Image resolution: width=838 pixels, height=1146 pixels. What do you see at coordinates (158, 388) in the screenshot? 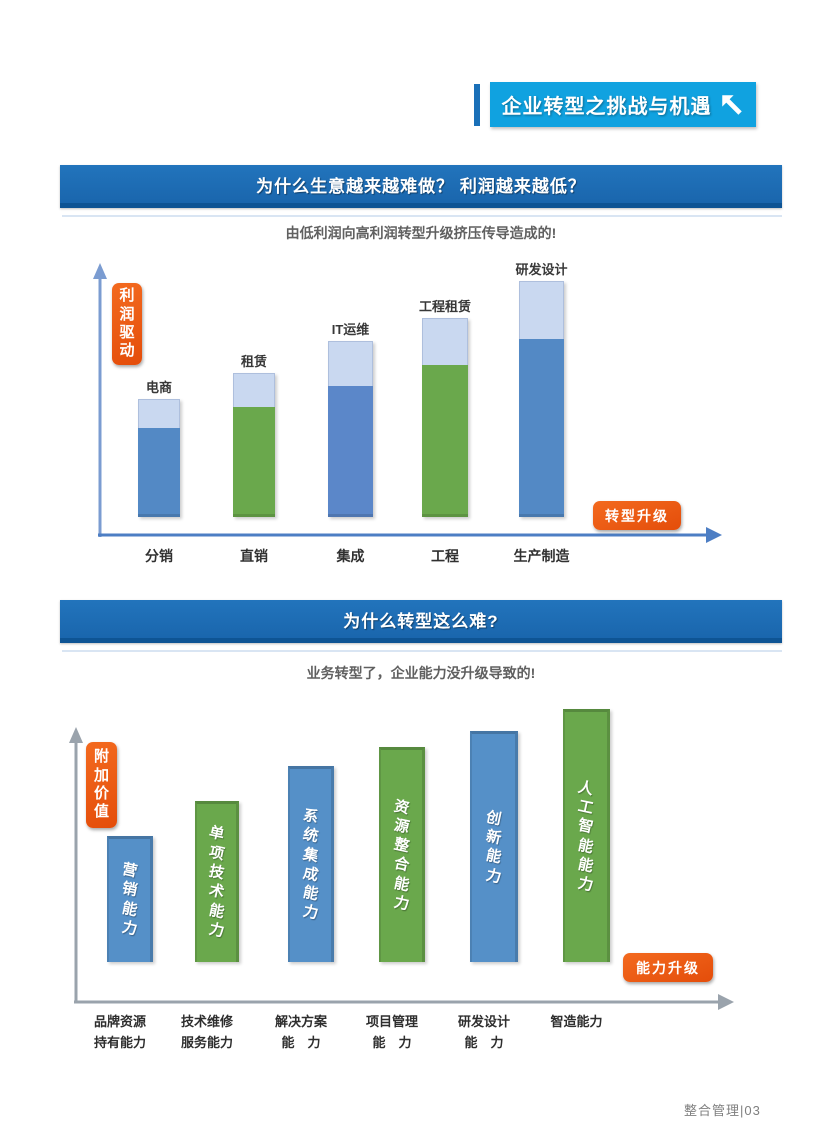
I see `bar-top-label: 电商` at bounding box center [158, 388].